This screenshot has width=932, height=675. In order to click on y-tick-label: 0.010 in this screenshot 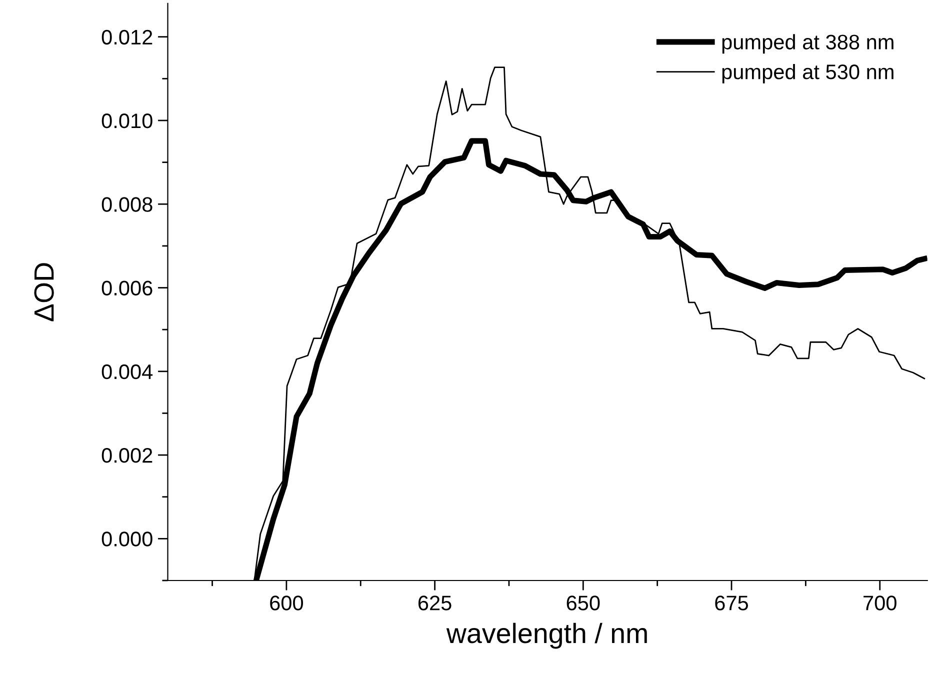, I will do `click(127, 120)`.